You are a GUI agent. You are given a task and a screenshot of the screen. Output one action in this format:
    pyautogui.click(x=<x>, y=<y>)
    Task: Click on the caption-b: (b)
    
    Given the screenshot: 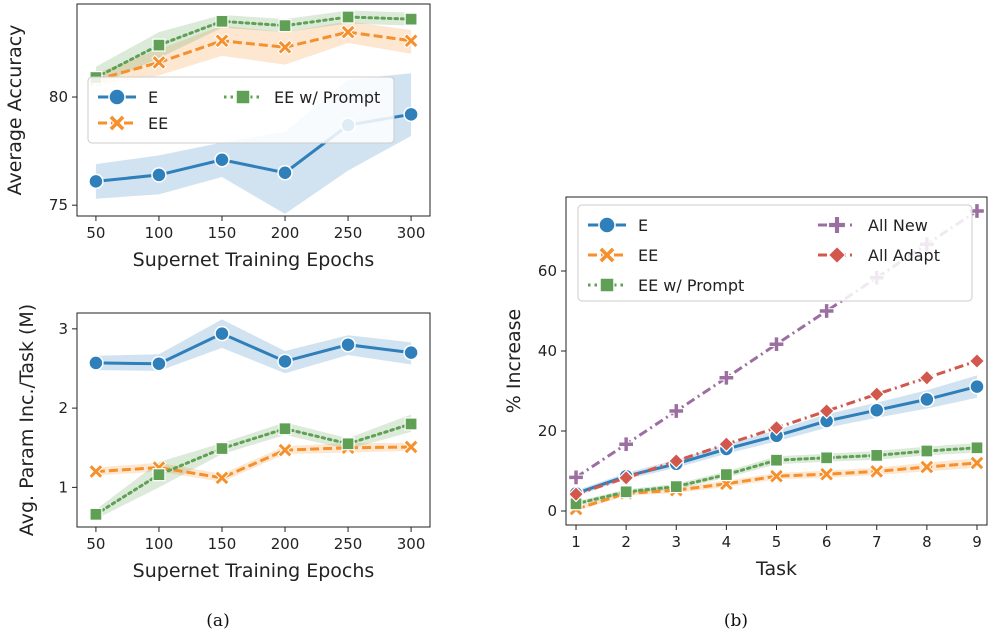 What is the action you would take?
    pyautogui.click(x=736, y=621)
    